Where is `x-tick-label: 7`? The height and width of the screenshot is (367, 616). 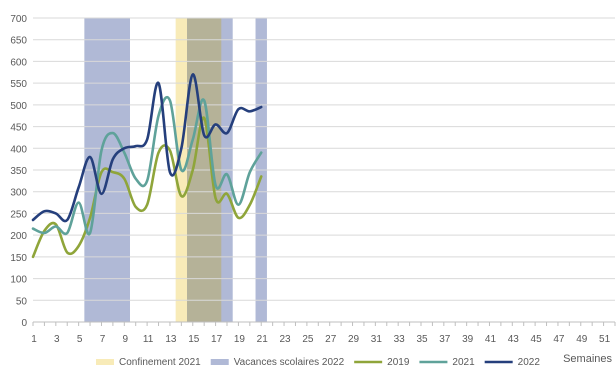
x-tick-label: 7 is located at coordinates (103, 339).